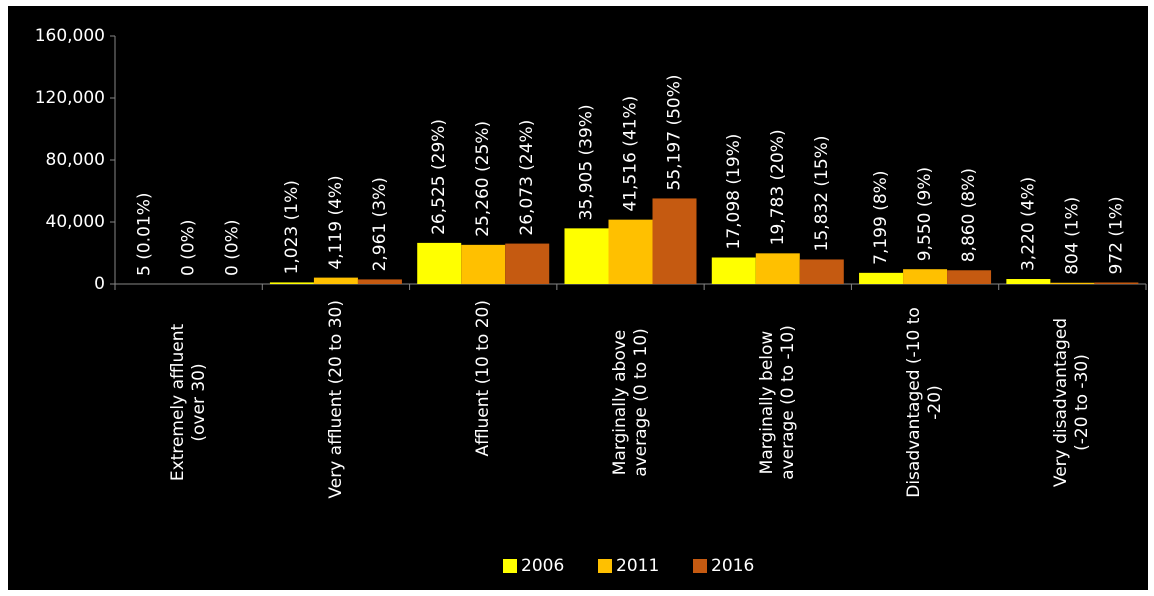 The width and height of the screenshot is (1154, 596). What do you see at coordinates (70, 98) in the screenshot?
I see `y-tick-label: 120,000` at bounding box center [70, 98].